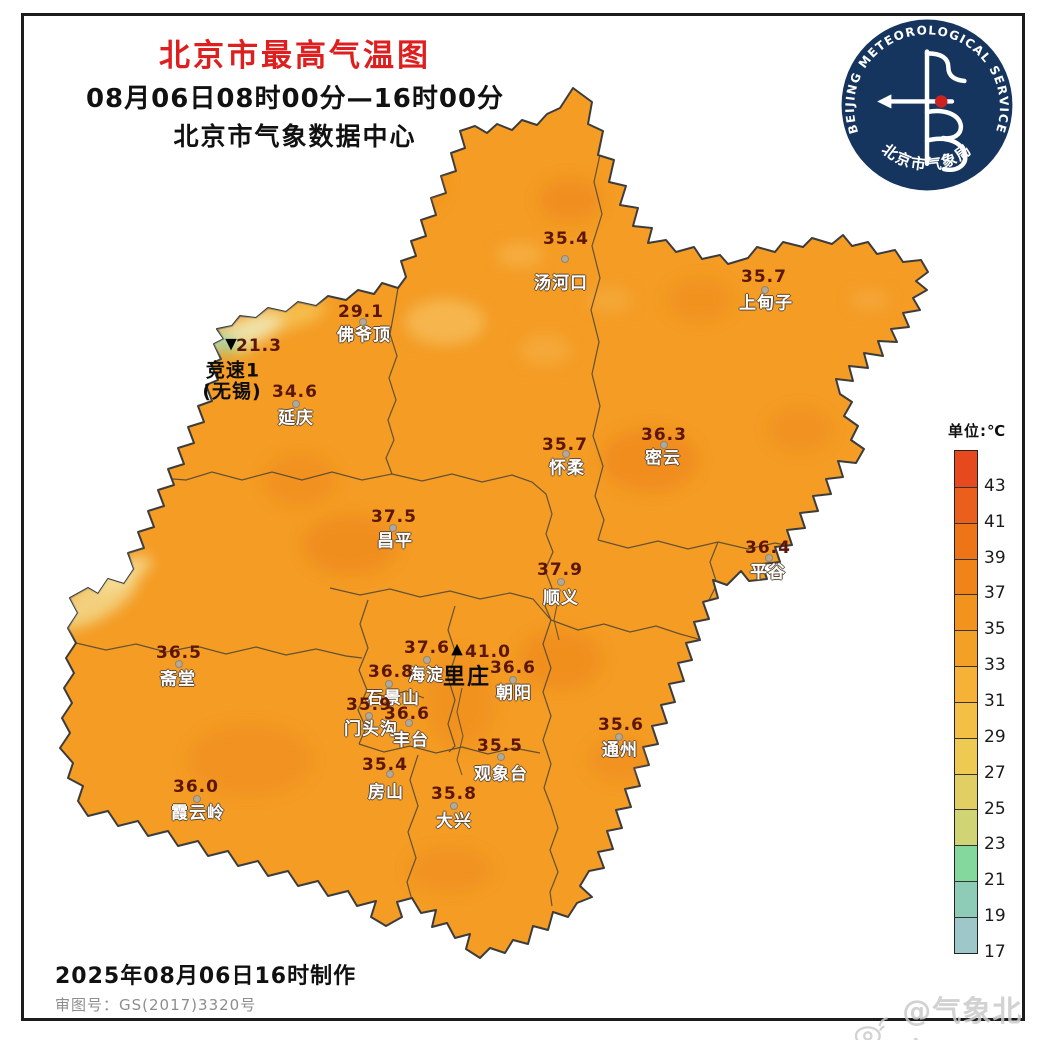  I want to click on weibo-icon, so click(871, 1028).